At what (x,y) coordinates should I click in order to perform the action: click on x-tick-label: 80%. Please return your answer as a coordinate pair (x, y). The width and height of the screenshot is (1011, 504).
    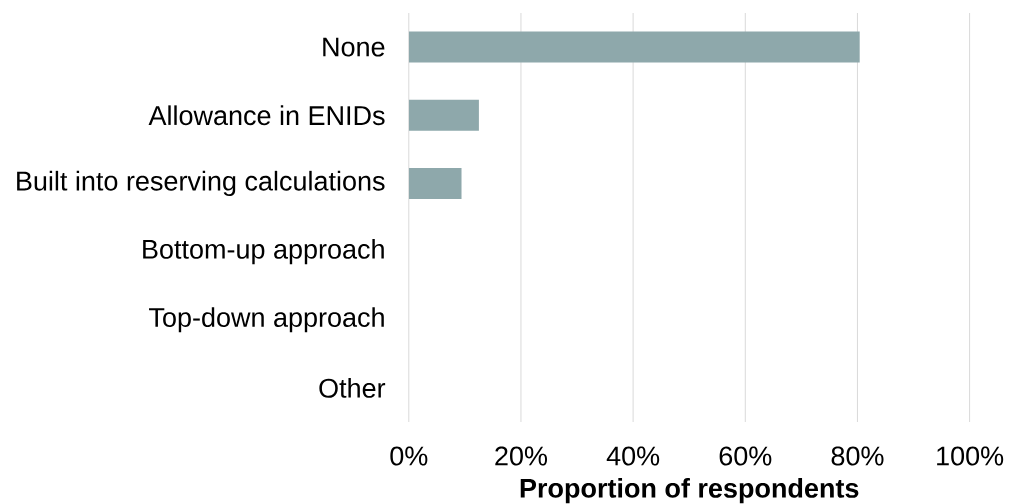
    Looking at the image, I should click on (857, 456).